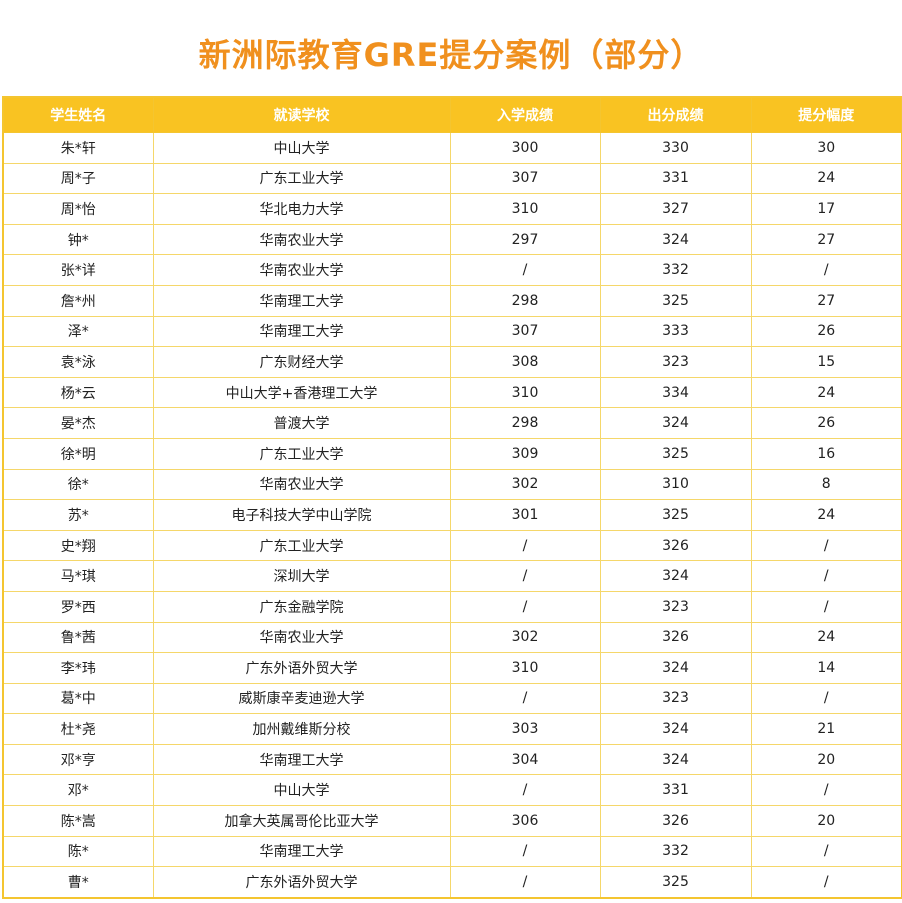  Describe the element at coordinates (301, 392) in the screenshot. I see `cell-school: 中山大学+香港理工大学` at that location.